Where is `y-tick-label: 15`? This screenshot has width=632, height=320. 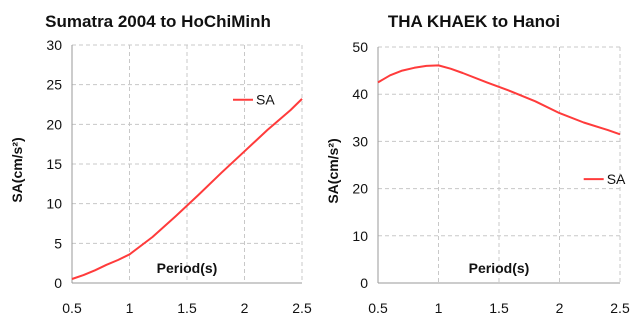
y-tick-label: 15 is located at coordinates (54, 164).